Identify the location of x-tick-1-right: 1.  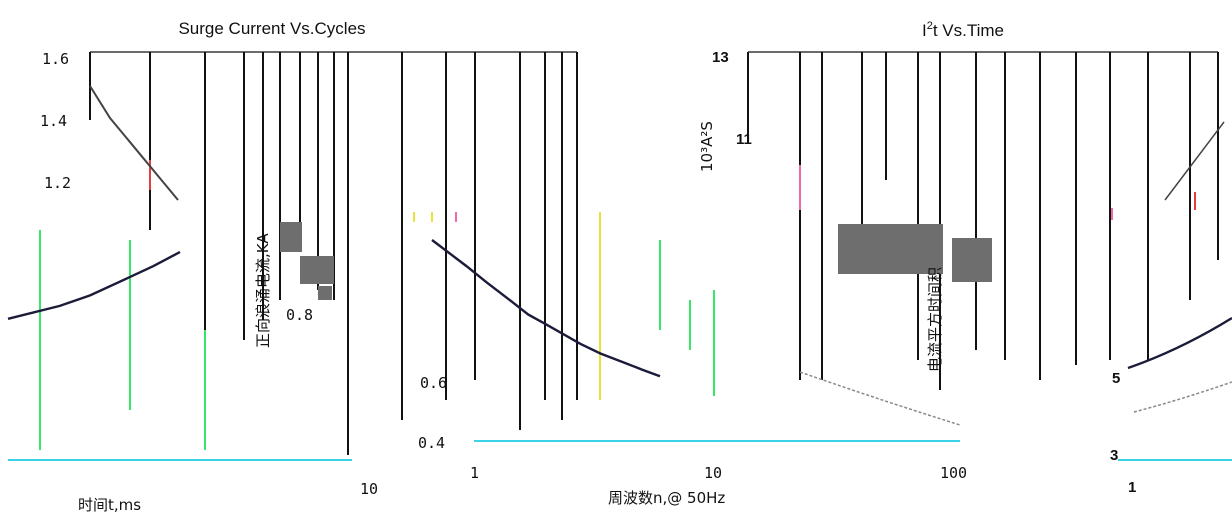
(1132, 487).